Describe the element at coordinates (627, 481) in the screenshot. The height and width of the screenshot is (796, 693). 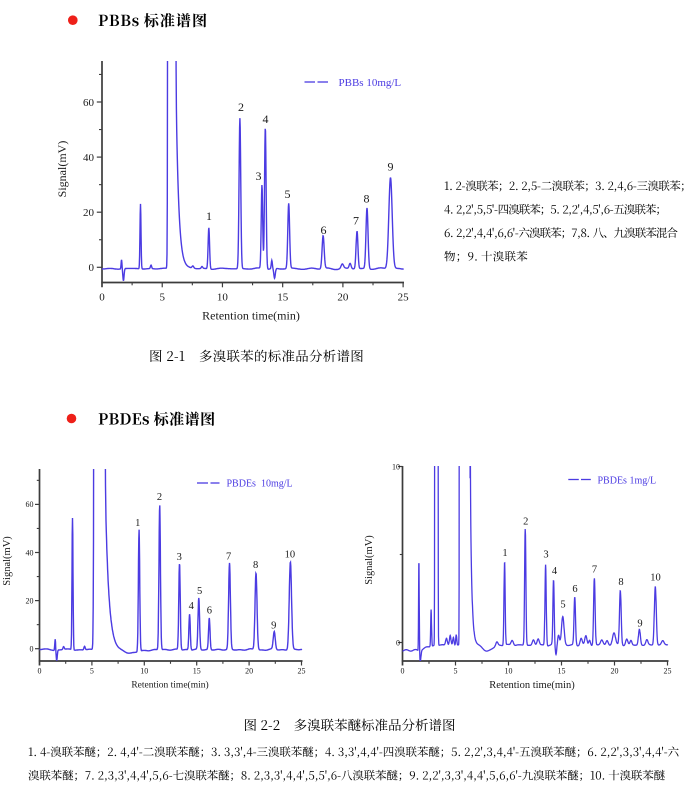
I see `svg-text: PBDEs 1mg/L` at that location.